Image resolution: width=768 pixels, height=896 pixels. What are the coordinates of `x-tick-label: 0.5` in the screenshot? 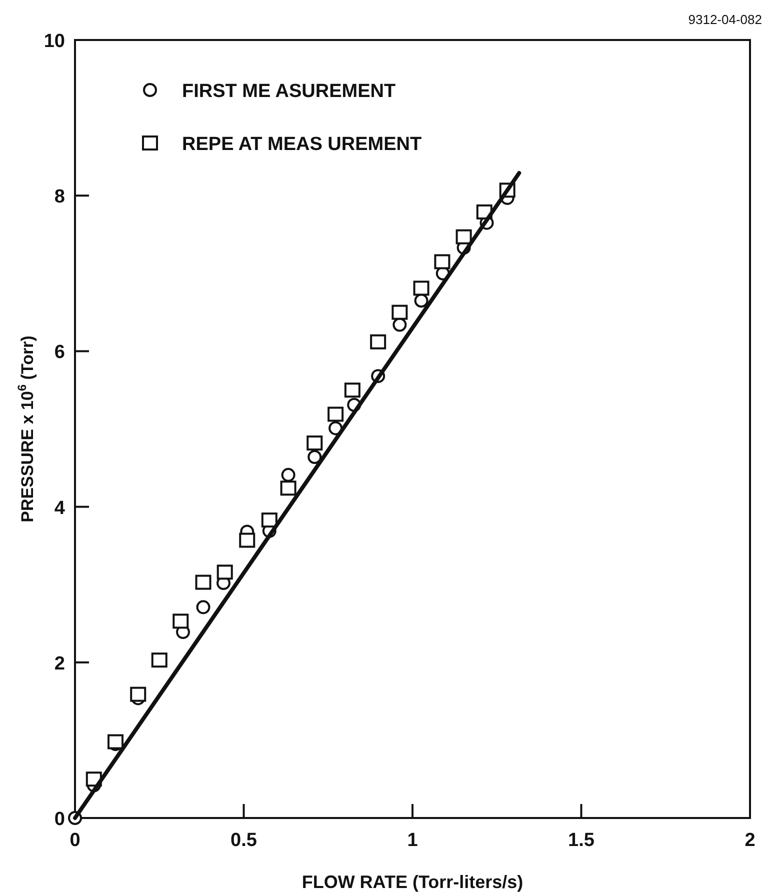 It's located at (244, 840).